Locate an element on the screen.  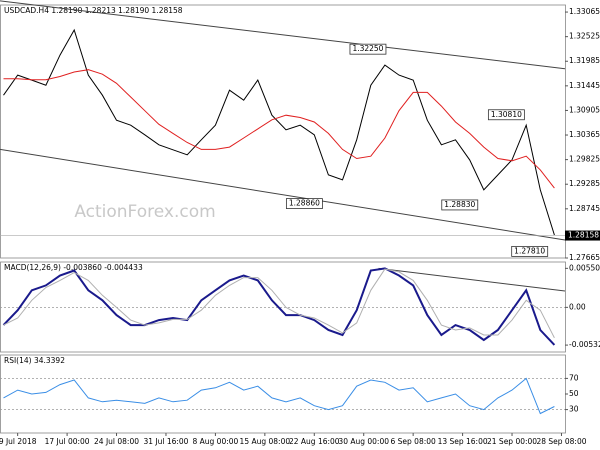
x-tick-label: 31 Jul 16:00 is located at coordinates (165, 441).